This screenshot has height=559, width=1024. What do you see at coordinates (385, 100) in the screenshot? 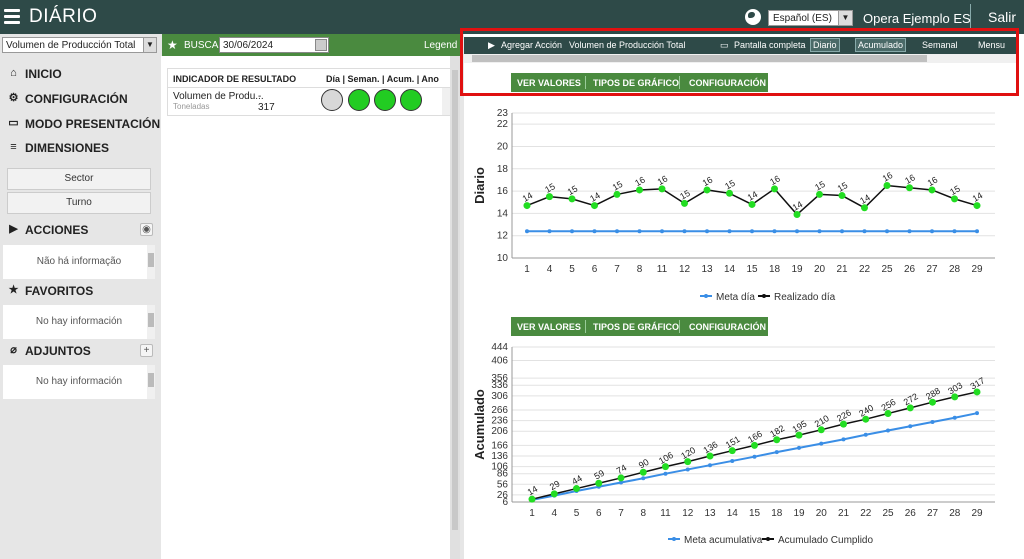
I see `status-acum-dot` at bounding box center [385, 100].